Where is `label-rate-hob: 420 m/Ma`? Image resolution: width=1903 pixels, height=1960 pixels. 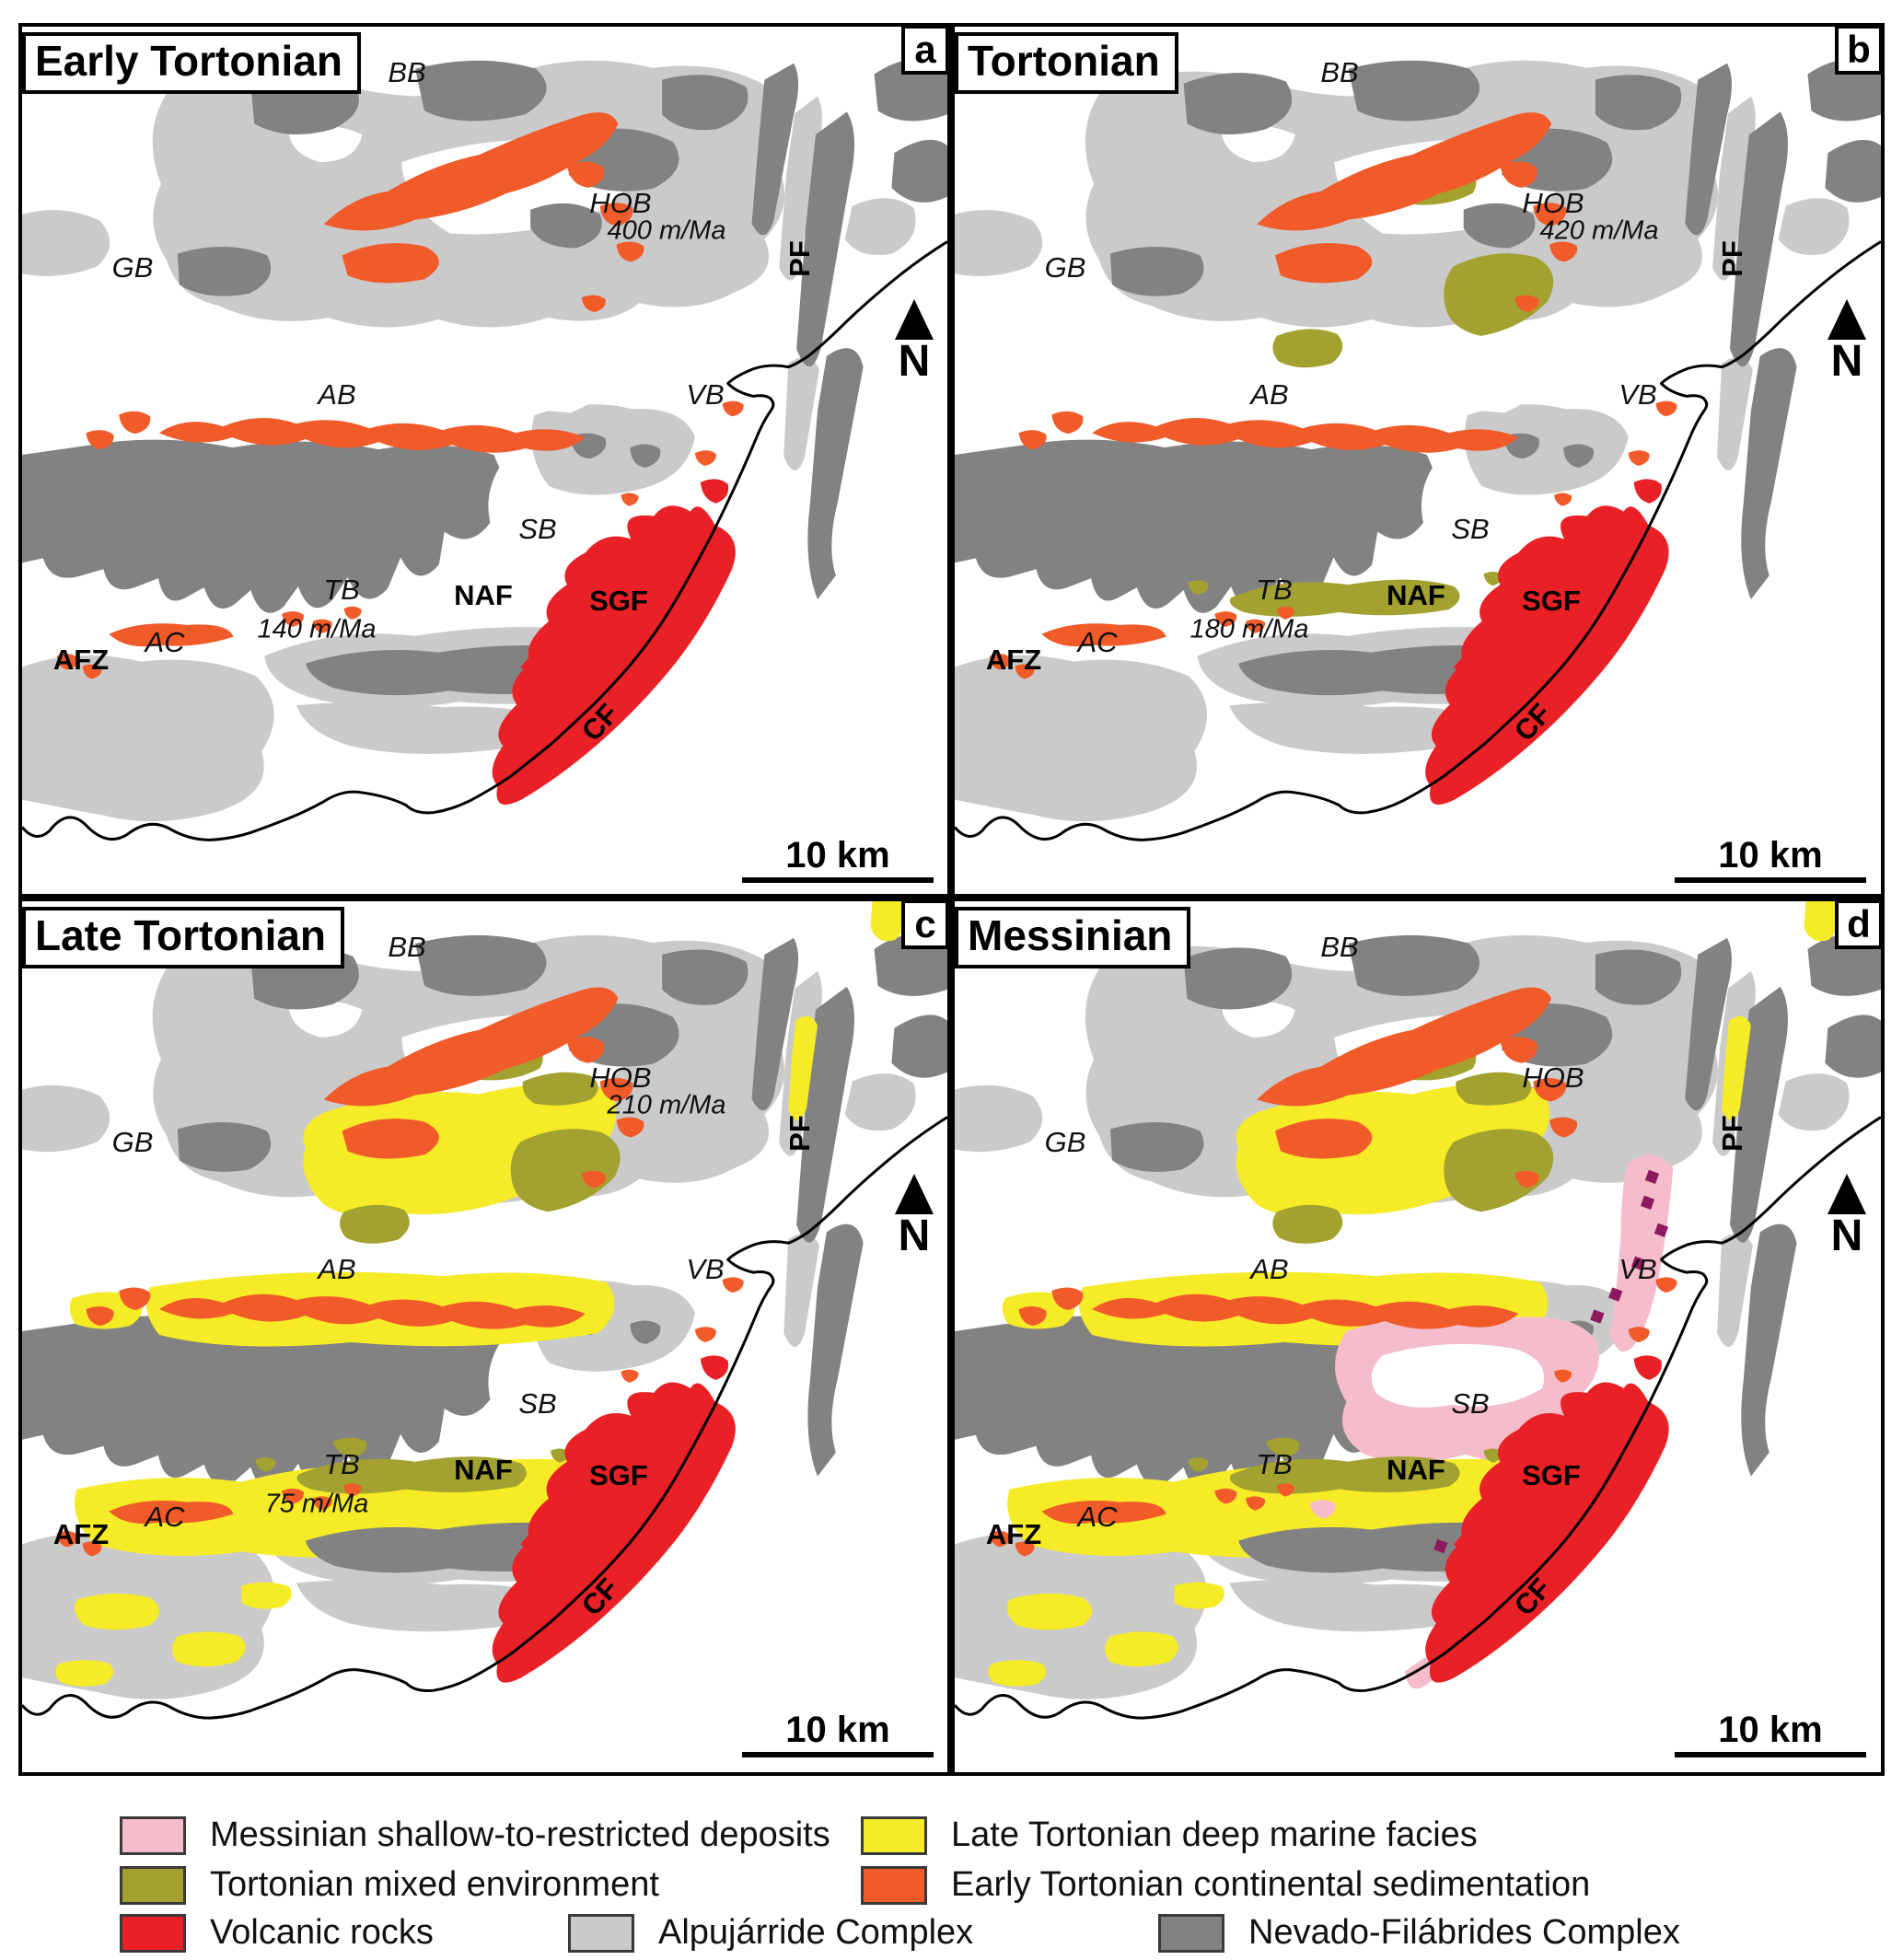
label-rate-hob: 420 m/Ma is located at coordinates (1599, 230).